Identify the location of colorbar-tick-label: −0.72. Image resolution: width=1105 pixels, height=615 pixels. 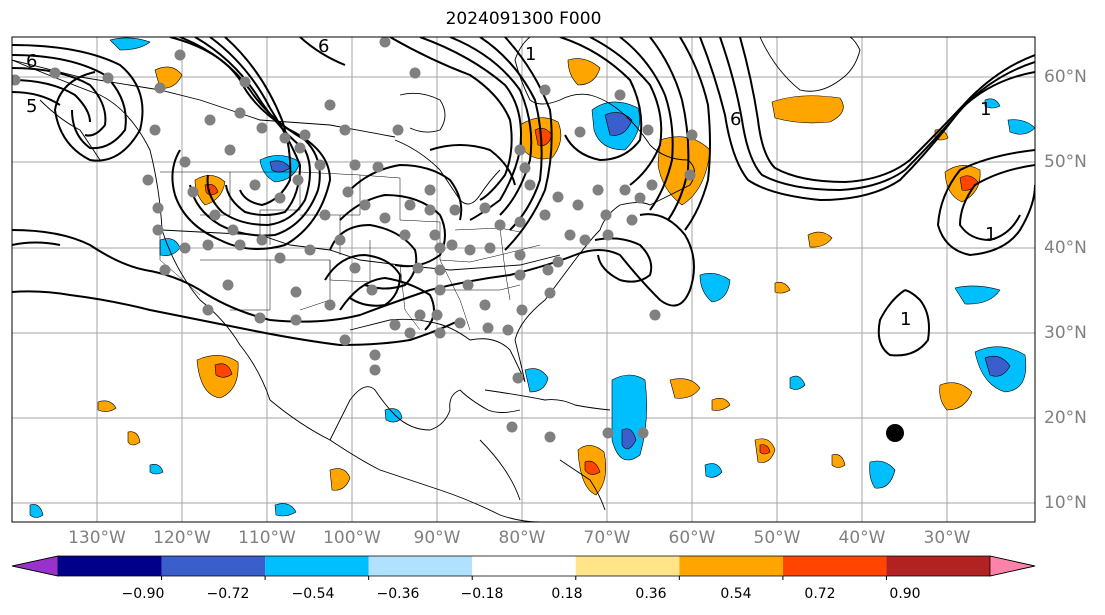
(228, 594).